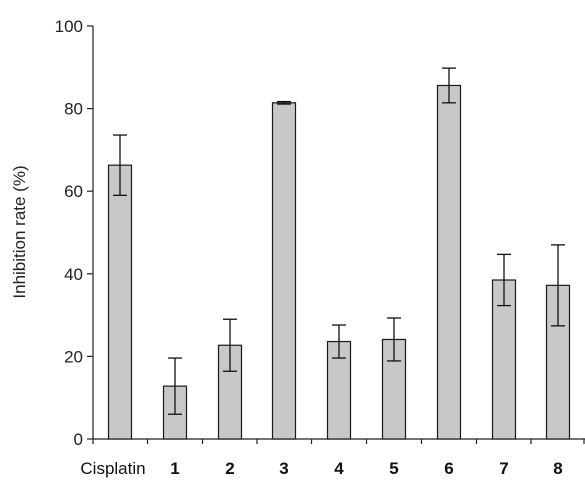 The image size is (585, 481). I want to click on x-tick-label-cisplatin: Cisplatin, so click(112, 468).